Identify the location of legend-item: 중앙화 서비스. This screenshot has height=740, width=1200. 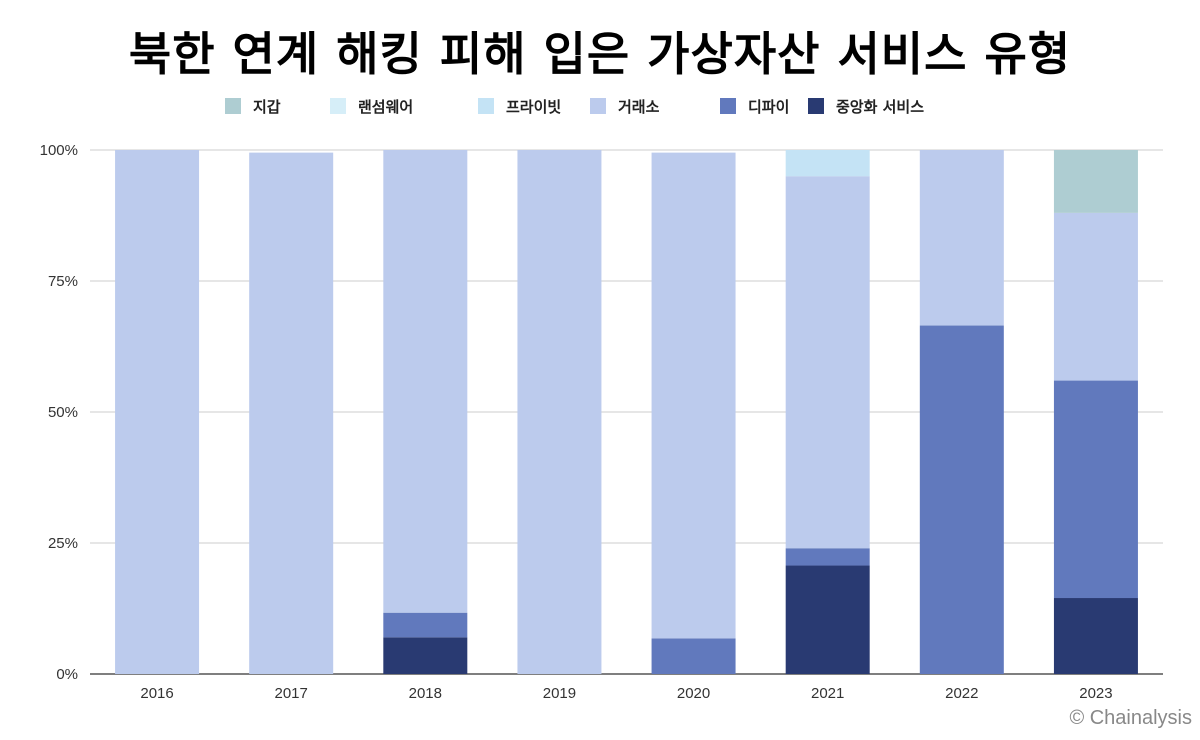
(866, 106).